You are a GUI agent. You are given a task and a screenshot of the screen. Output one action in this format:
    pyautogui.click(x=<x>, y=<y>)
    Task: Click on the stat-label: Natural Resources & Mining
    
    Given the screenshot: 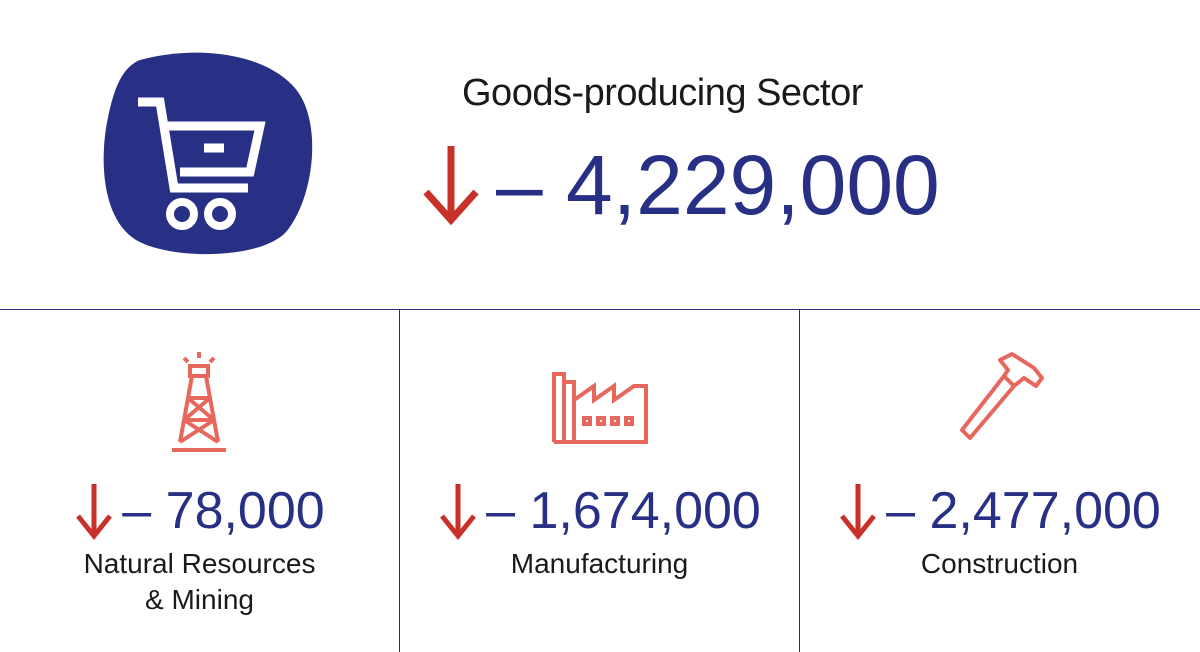 What is the action you would take?
    pyautogui.click(x=199, y=582)
    